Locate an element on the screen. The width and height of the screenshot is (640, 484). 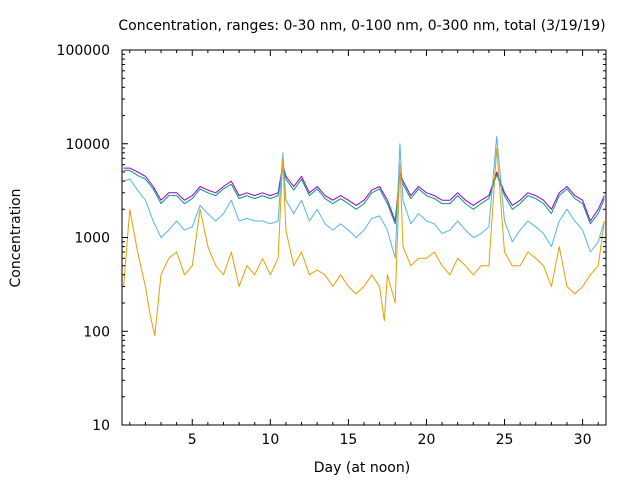
x-tick-label: 10 is located at coordinates (270, 440).